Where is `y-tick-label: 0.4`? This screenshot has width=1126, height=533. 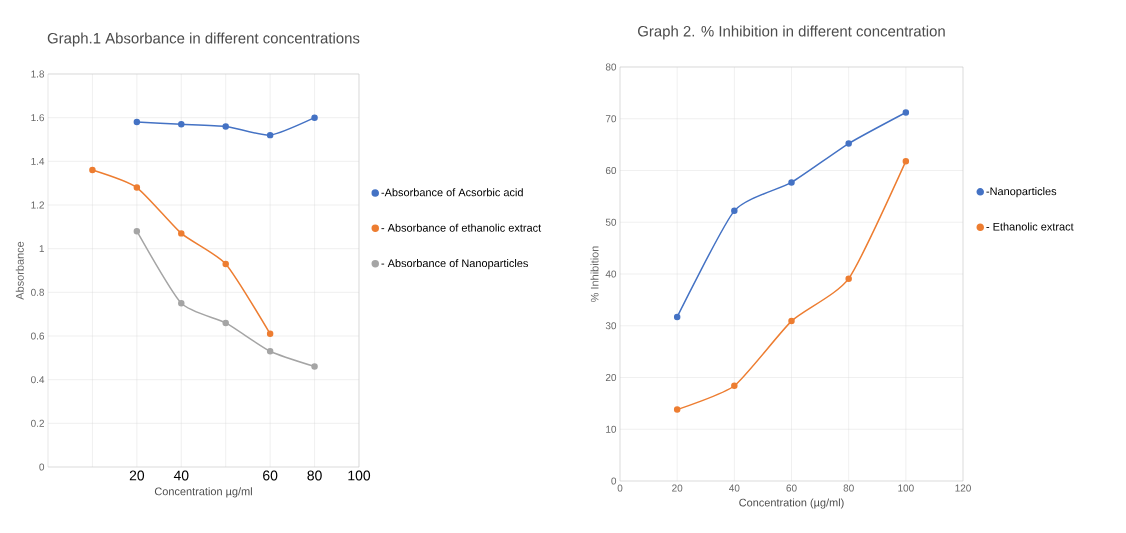 y-tick-label: 0.4 is located at coordinates (38, 380).